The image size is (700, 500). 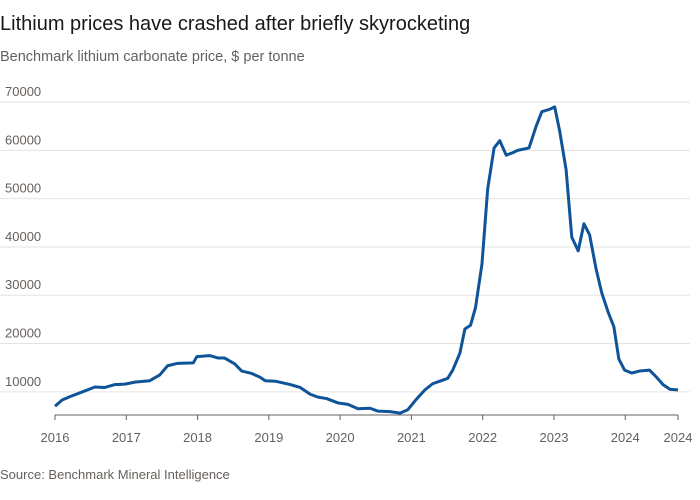 I want to click on x-tick-label: 2020, so click(x=340, y=437).